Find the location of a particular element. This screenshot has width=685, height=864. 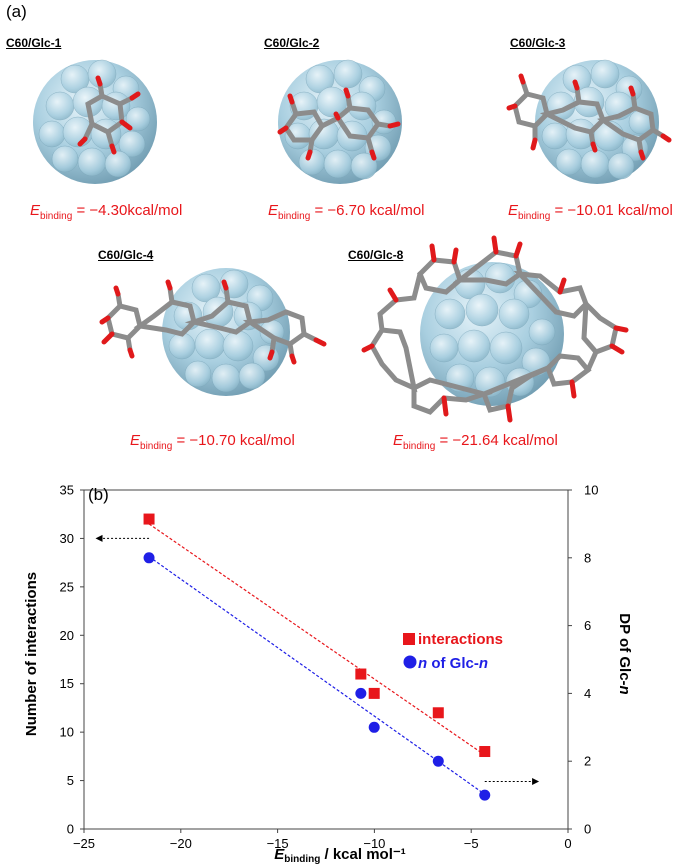

binding-energy-4: Ebinding = −10.70 kcal/mol is located at coordinates (212, 442).